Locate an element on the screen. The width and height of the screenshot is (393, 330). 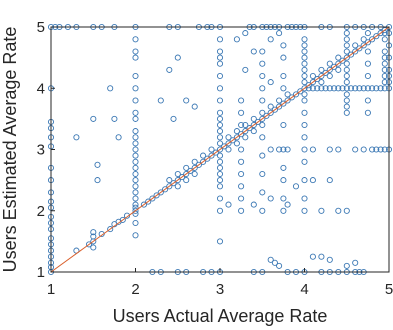
y-tick-label: 5 is located at coordinates (41, 27).